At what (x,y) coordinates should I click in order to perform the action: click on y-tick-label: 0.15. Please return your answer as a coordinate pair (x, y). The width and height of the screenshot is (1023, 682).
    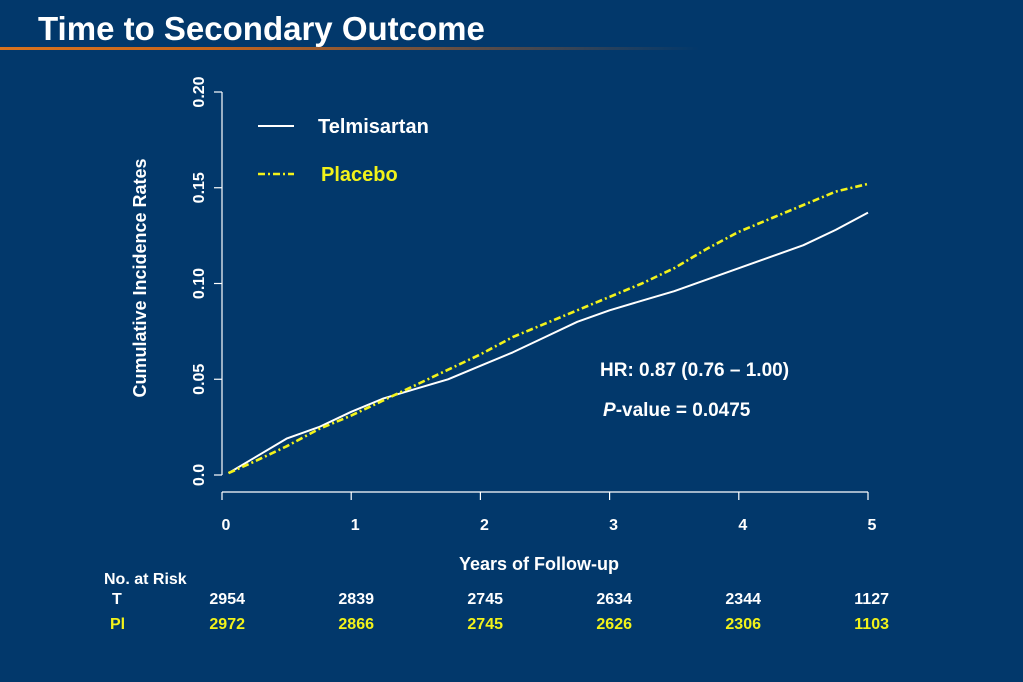
    Looking at the image, I should click on (199, 187).